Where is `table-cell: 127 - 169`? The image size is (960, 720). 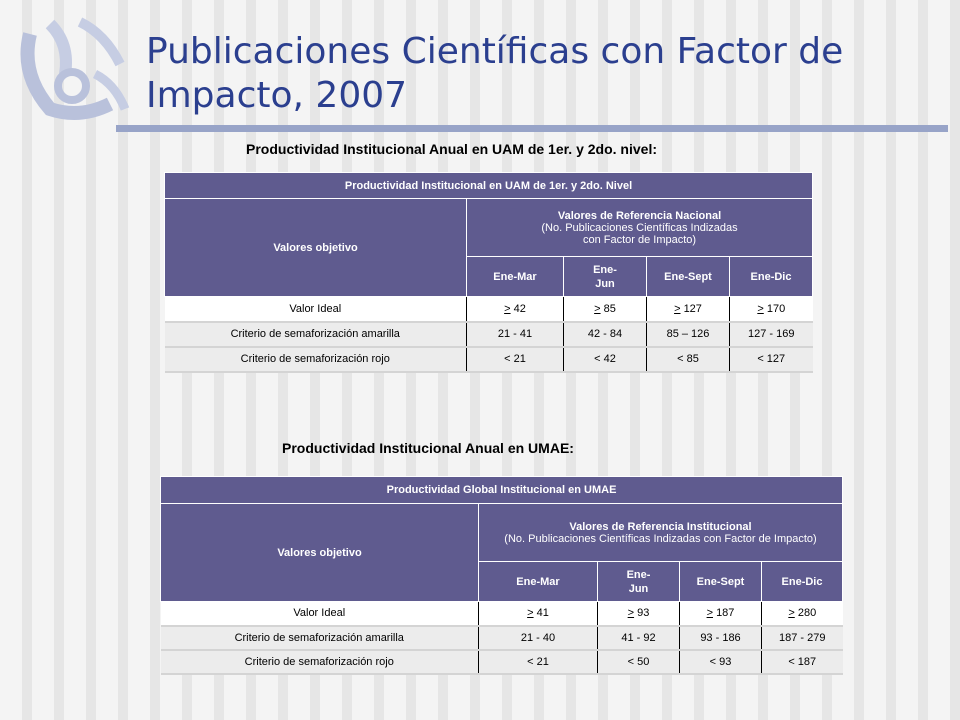
table-cell: 127 - 169 is located at coordinates (770, 334).